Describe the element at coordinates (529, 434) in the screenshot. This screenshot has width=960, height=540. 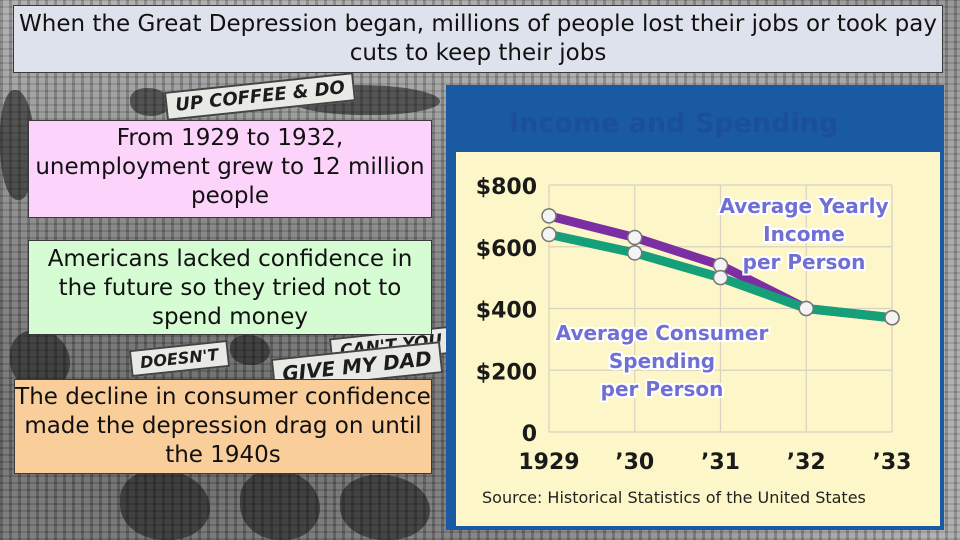
I see `y-tick-label: 0` at that location.